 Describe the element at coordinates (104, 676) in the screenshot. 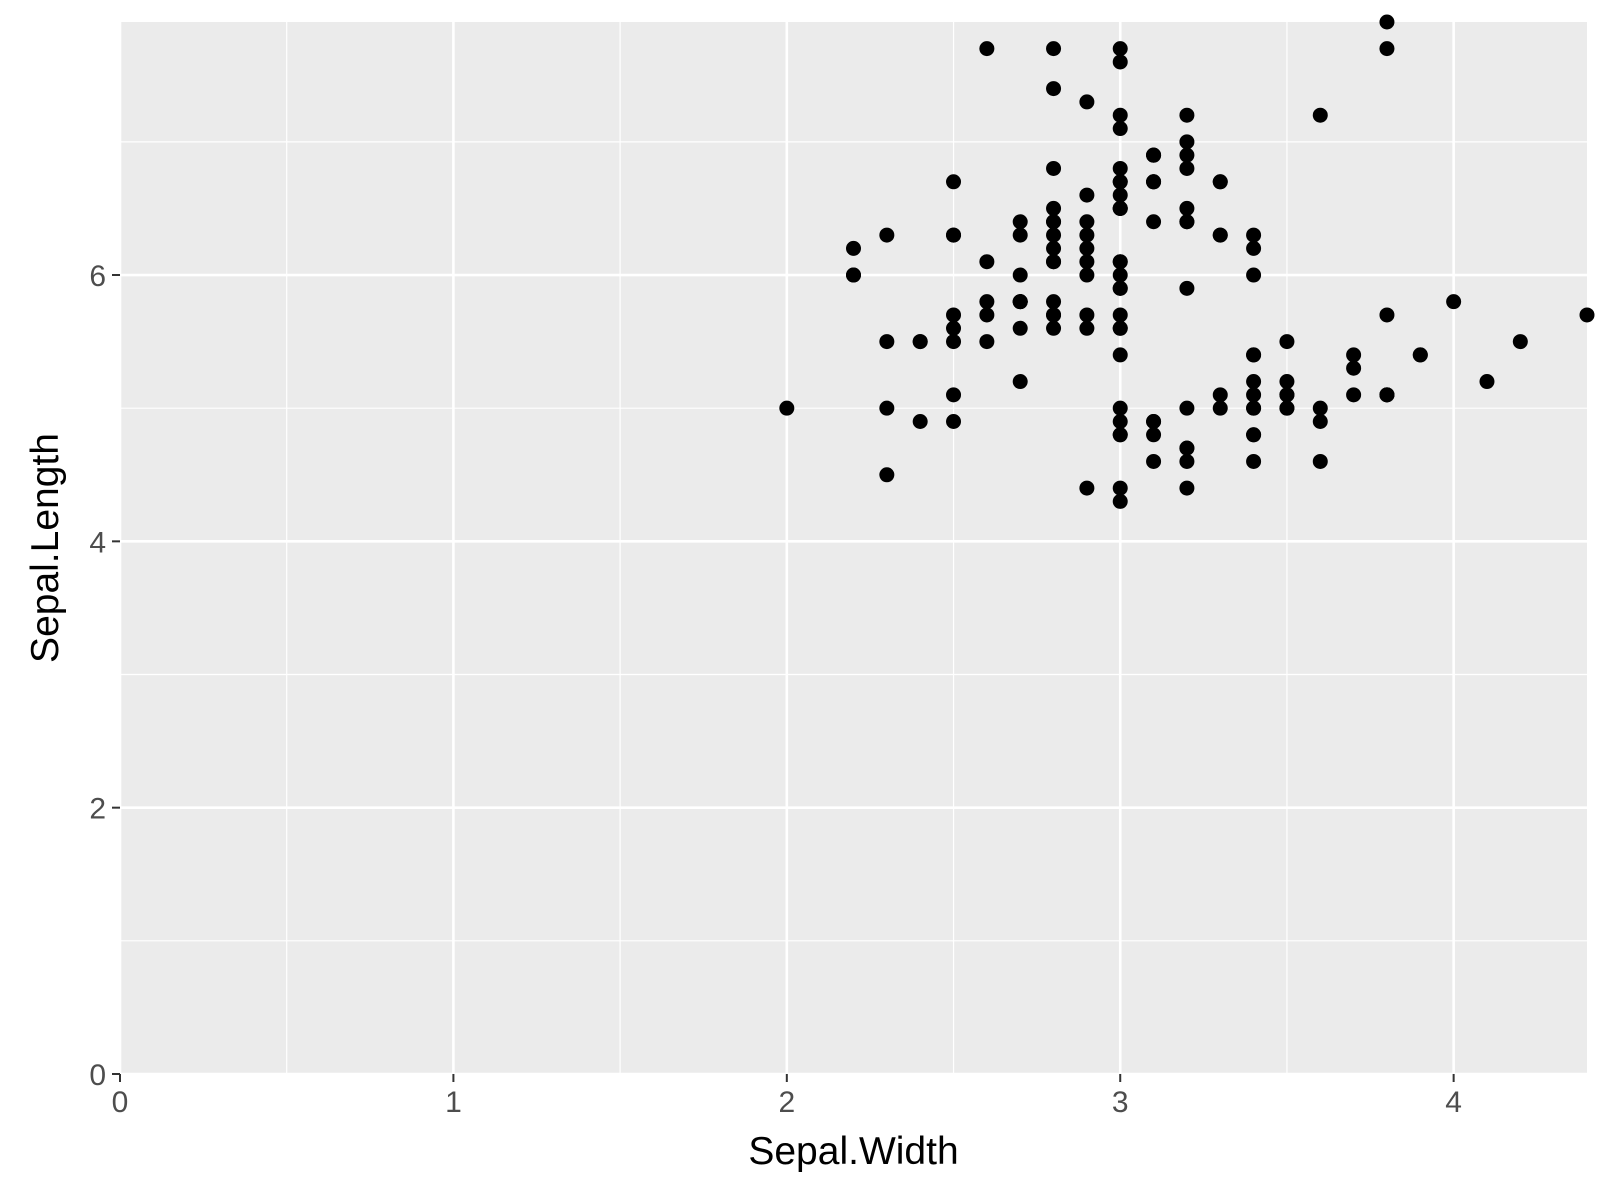

I see `y-axis: 0 2 4 6` at that location.